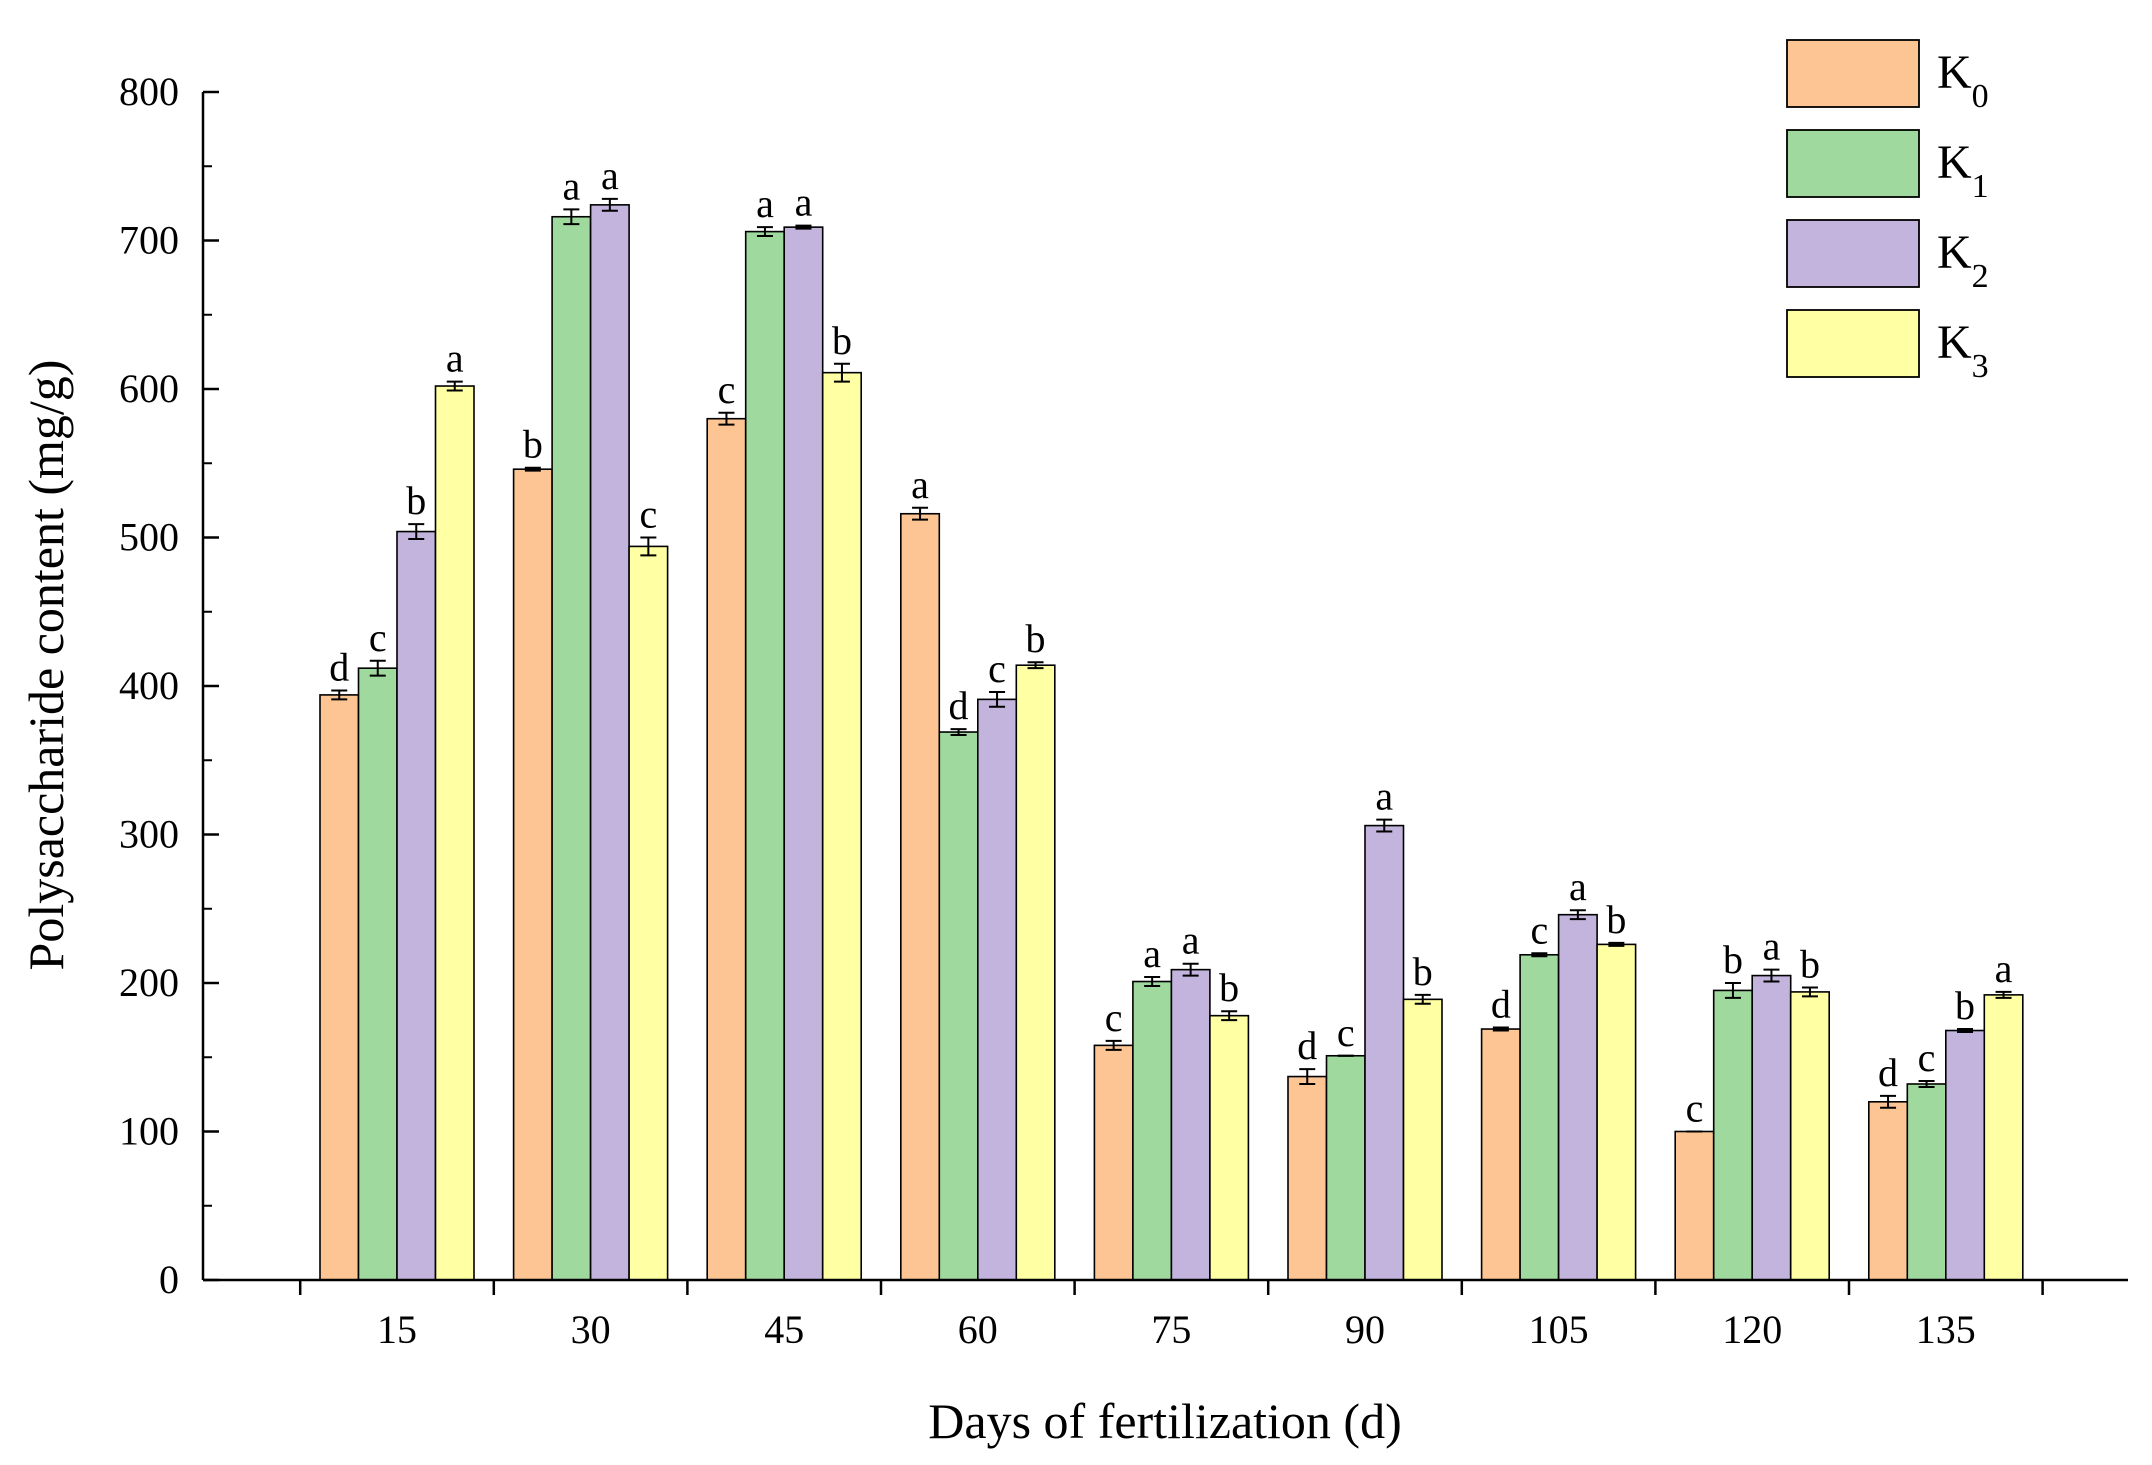 The width and height of the screenshot is (2152, 1465). What do you see at coordinates (1887, 212) in the screenshot?
I see `legend: K0 K1 K2 K3` at bounding box center [1887, 212].